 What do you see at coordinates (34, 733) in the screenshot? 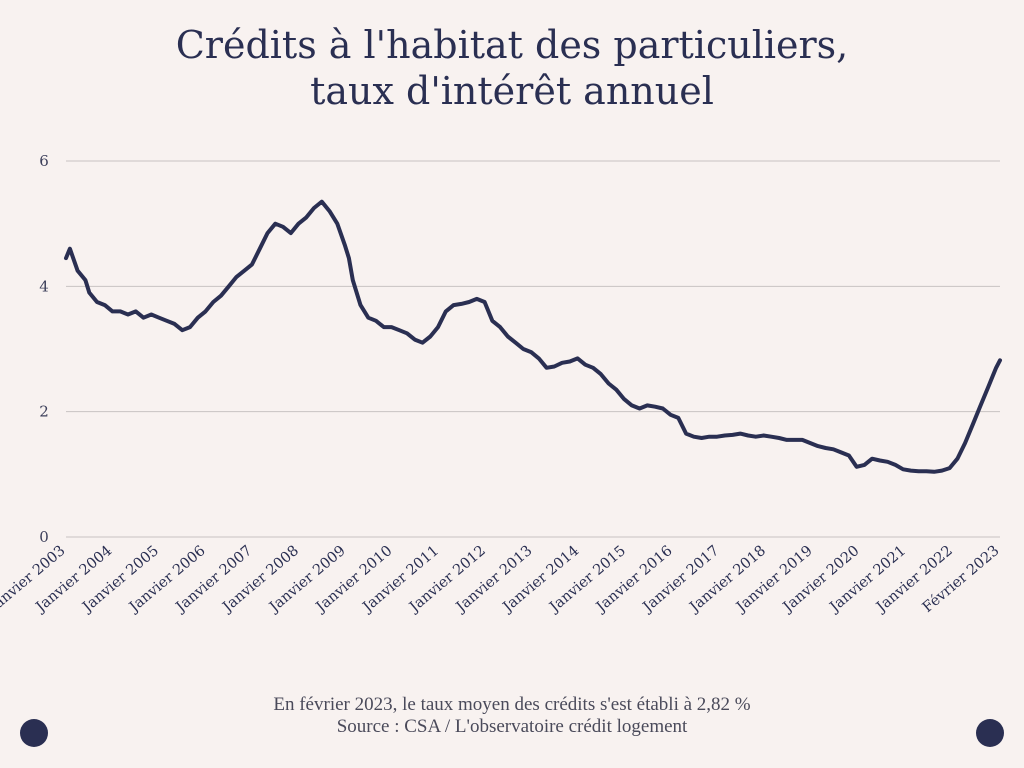
I see `decorative-dot-left` at bounding box center [34, 733].